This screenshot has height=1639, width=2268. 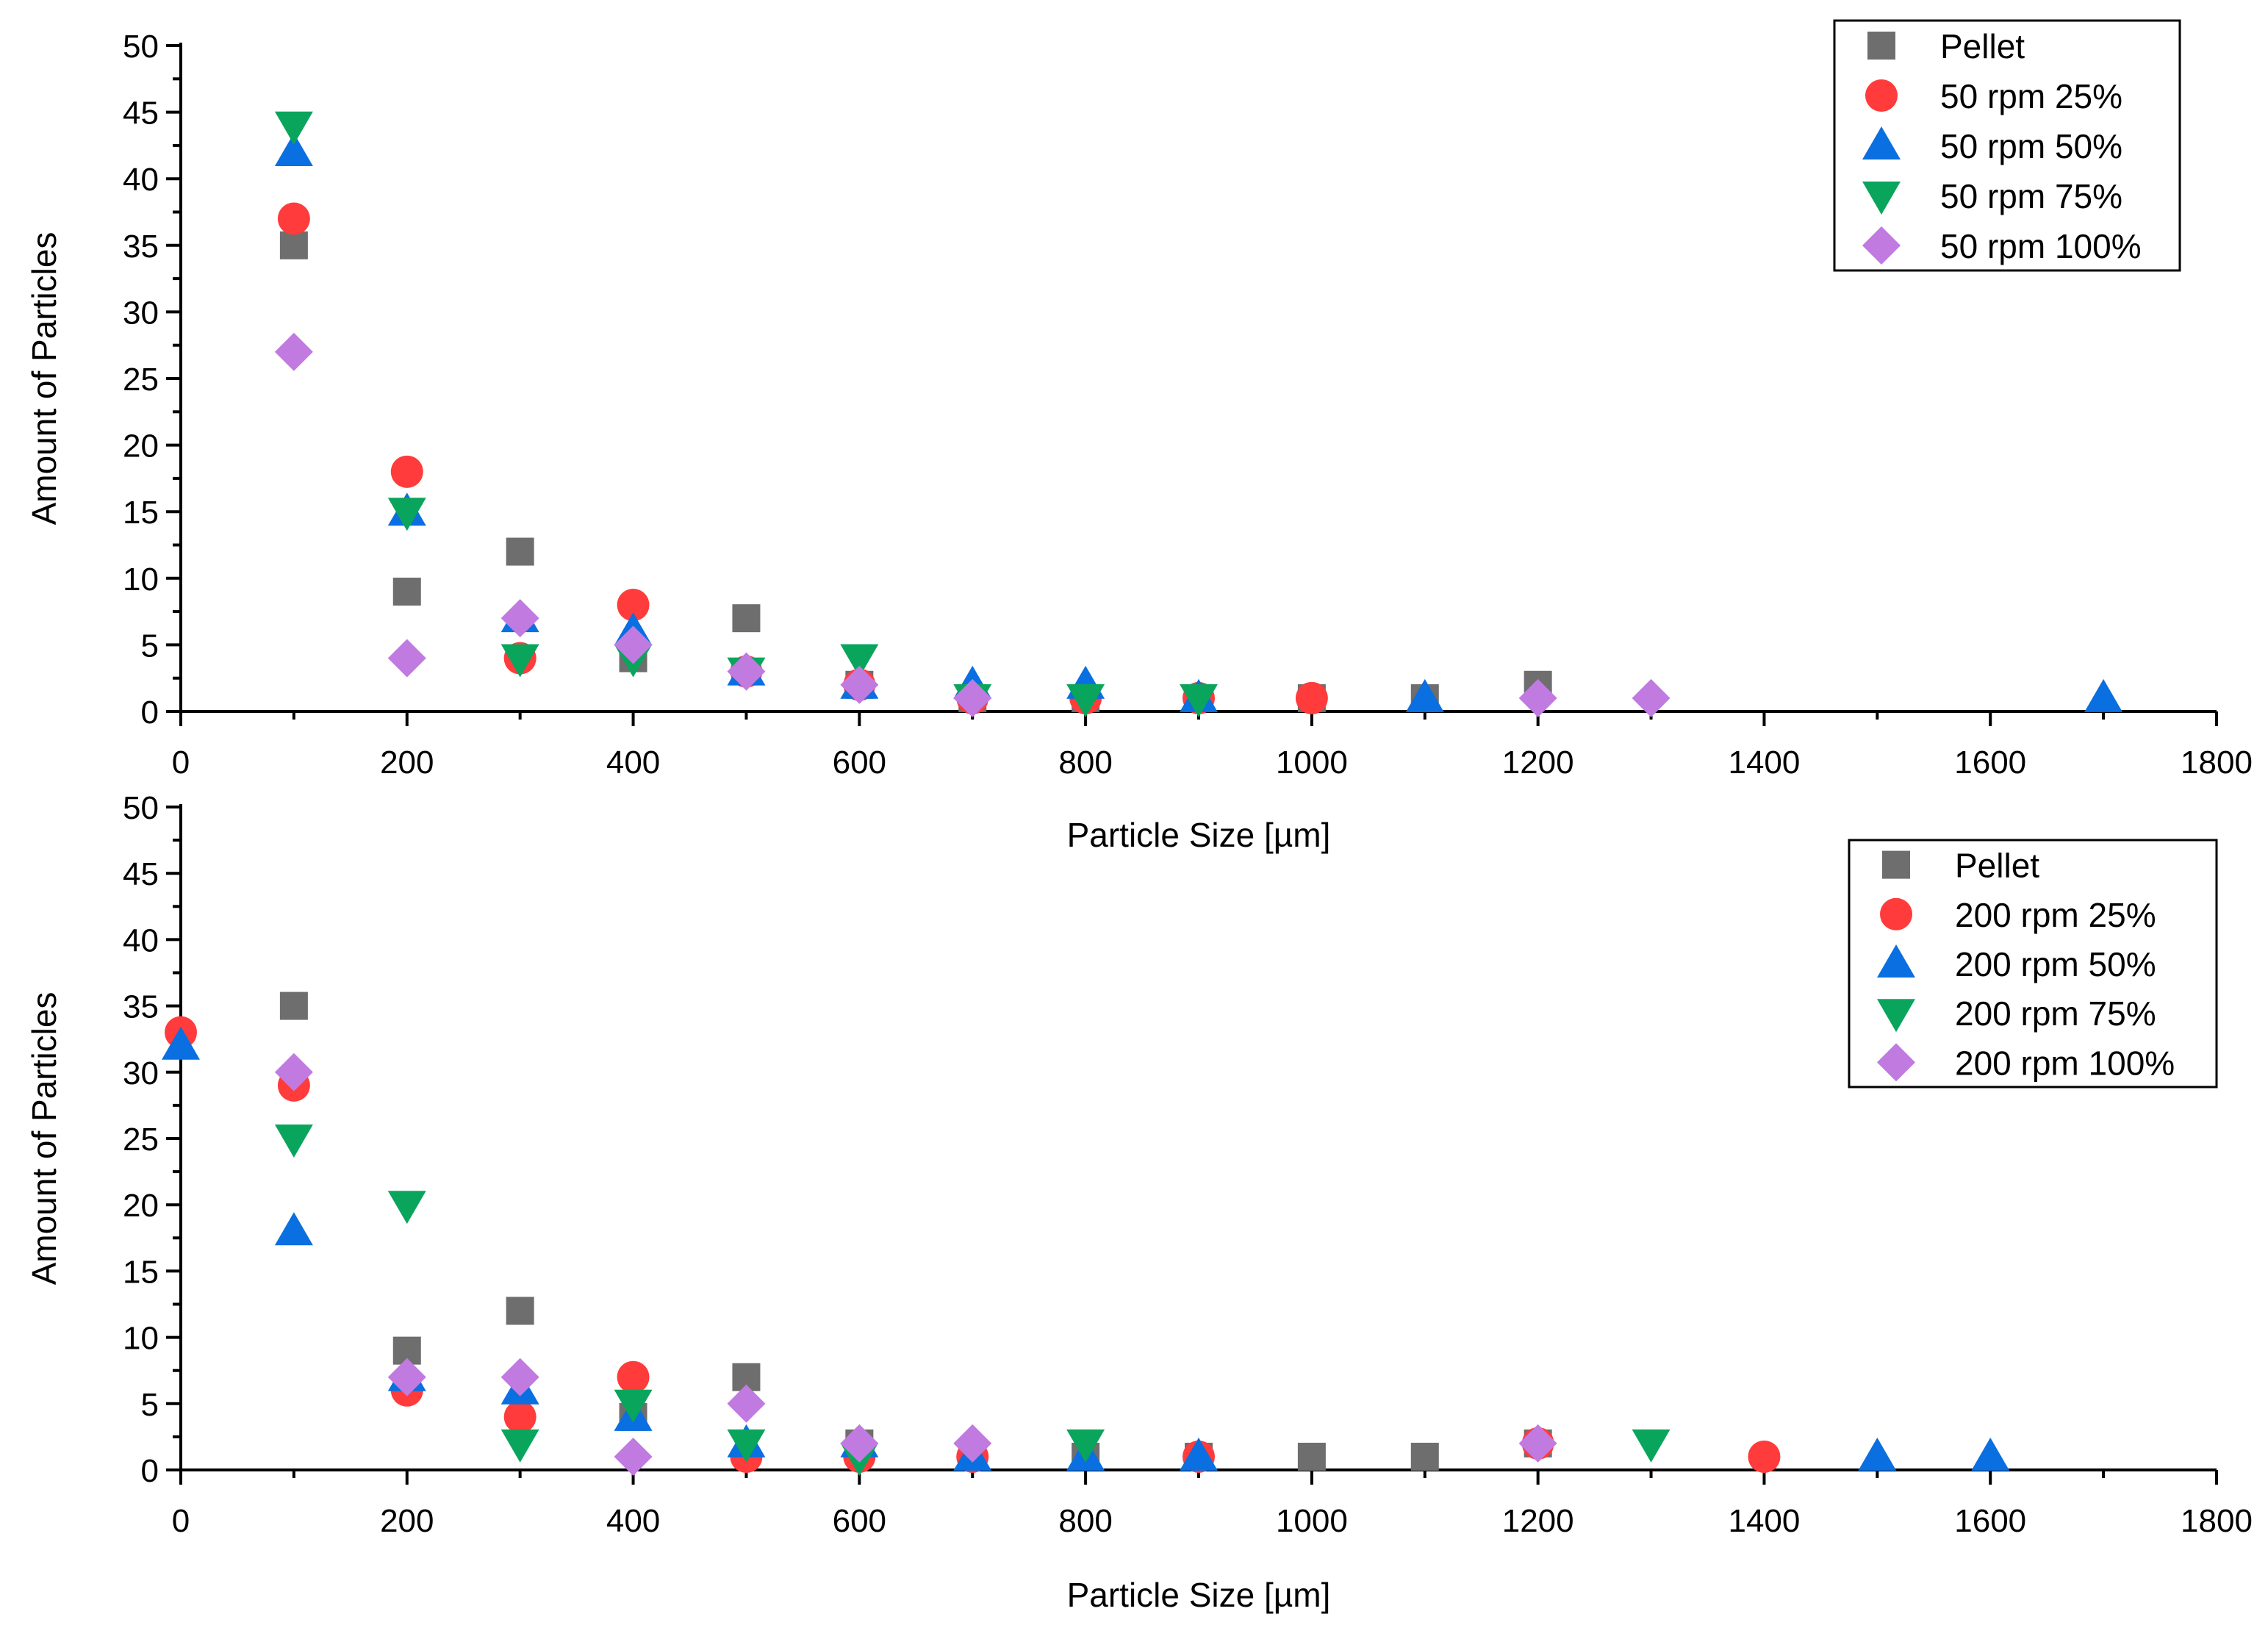 I want to click on x-tick-label: 400, so click(x=633, y=1521).